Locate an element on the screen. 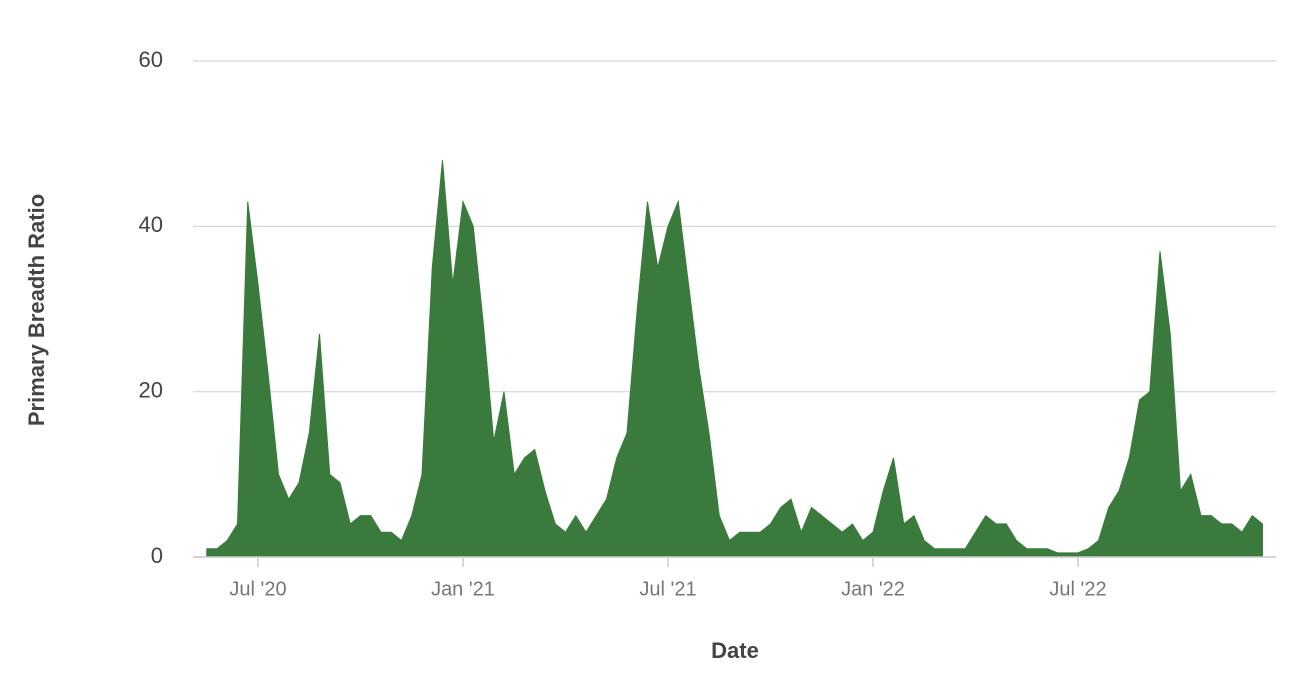  x-tick-label: Jan '21 is located at coordinates (463, 589).